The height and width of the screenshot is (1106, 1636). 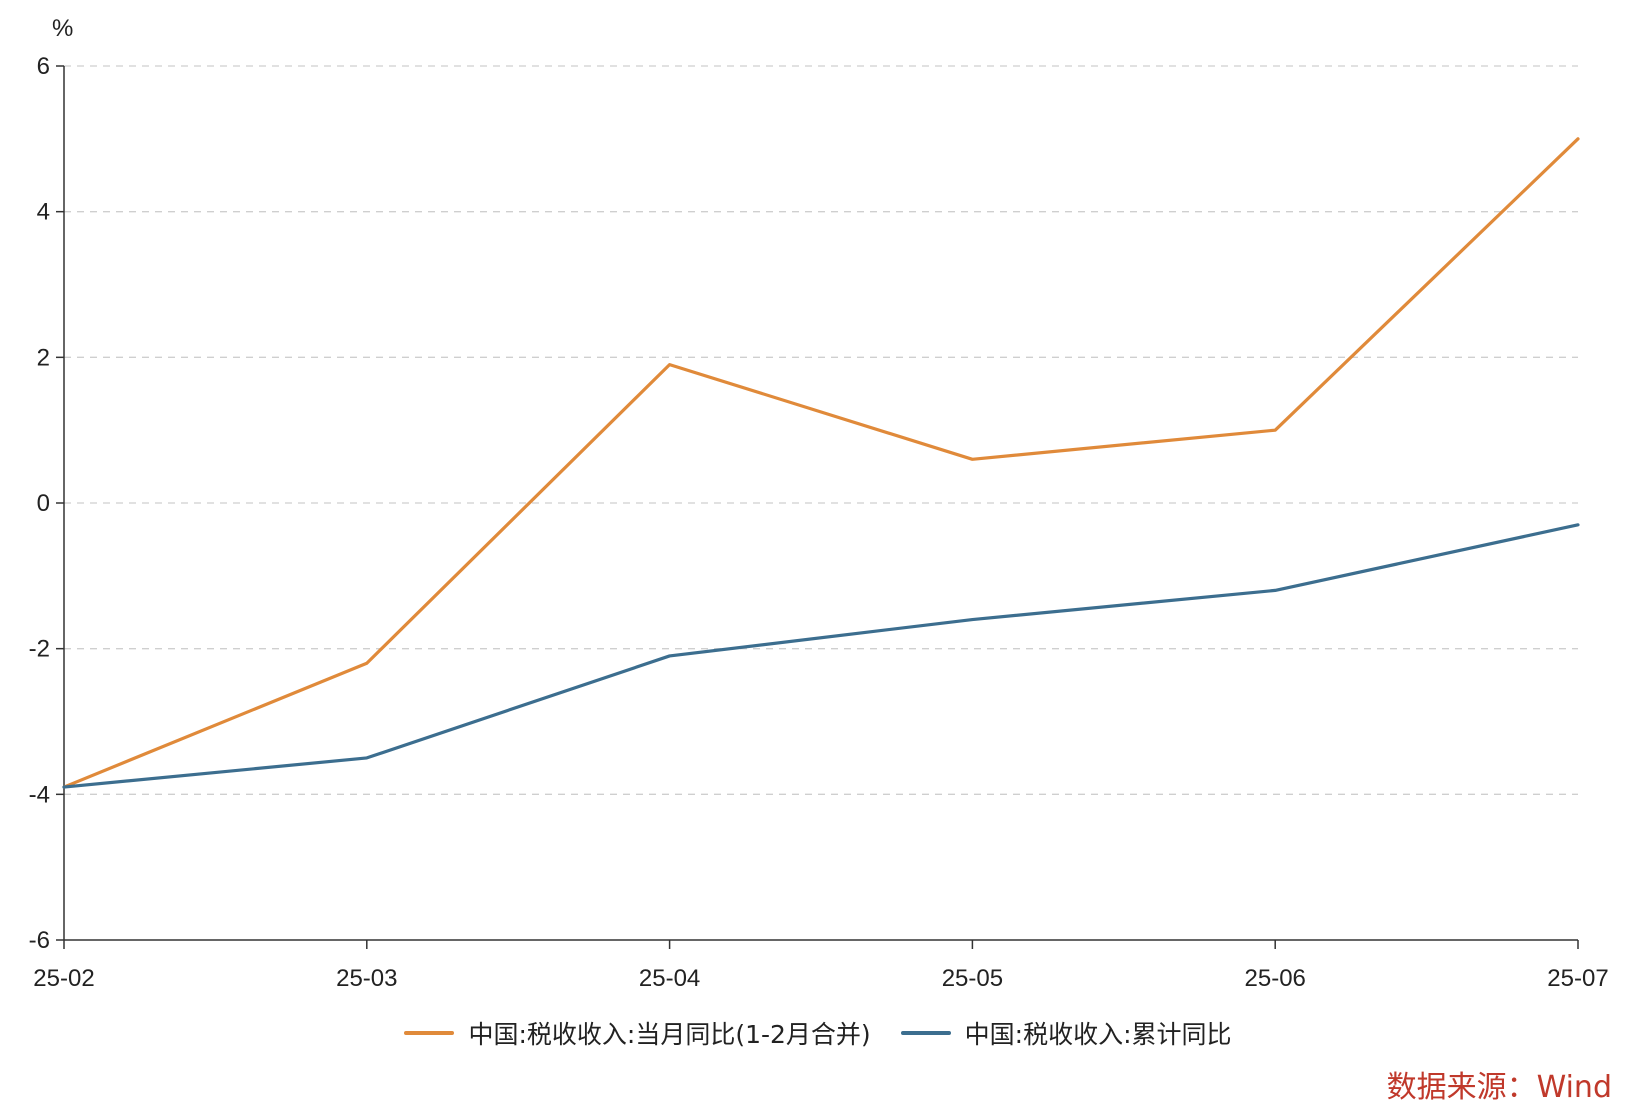 What do you see at coordinates (63, 978) in the screenshot?
I see `x-tick-label: 25-02` at bounding box center [63, 978].